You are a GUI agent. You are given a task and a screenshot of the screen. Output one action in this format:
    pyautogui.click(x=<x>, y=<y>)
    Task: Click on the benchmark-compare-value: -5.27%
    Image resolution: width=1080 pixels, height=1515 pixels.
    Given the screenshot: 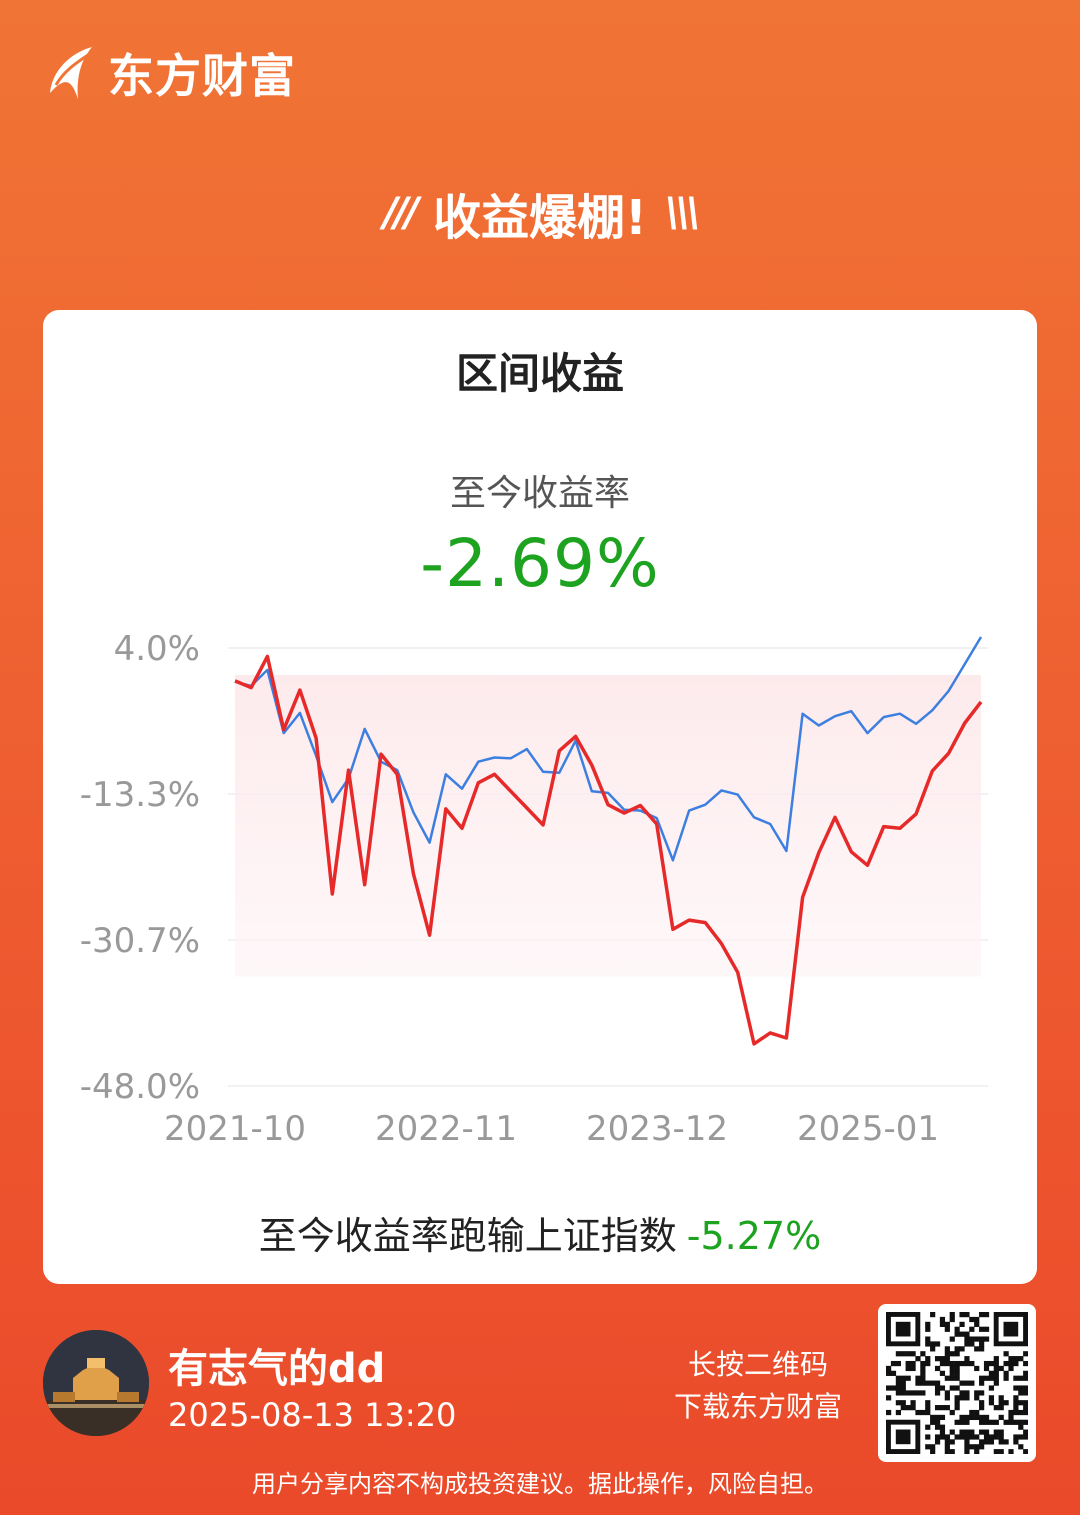 What is the action you would take?
    pyautogui.click(x=754, y=1236)
    